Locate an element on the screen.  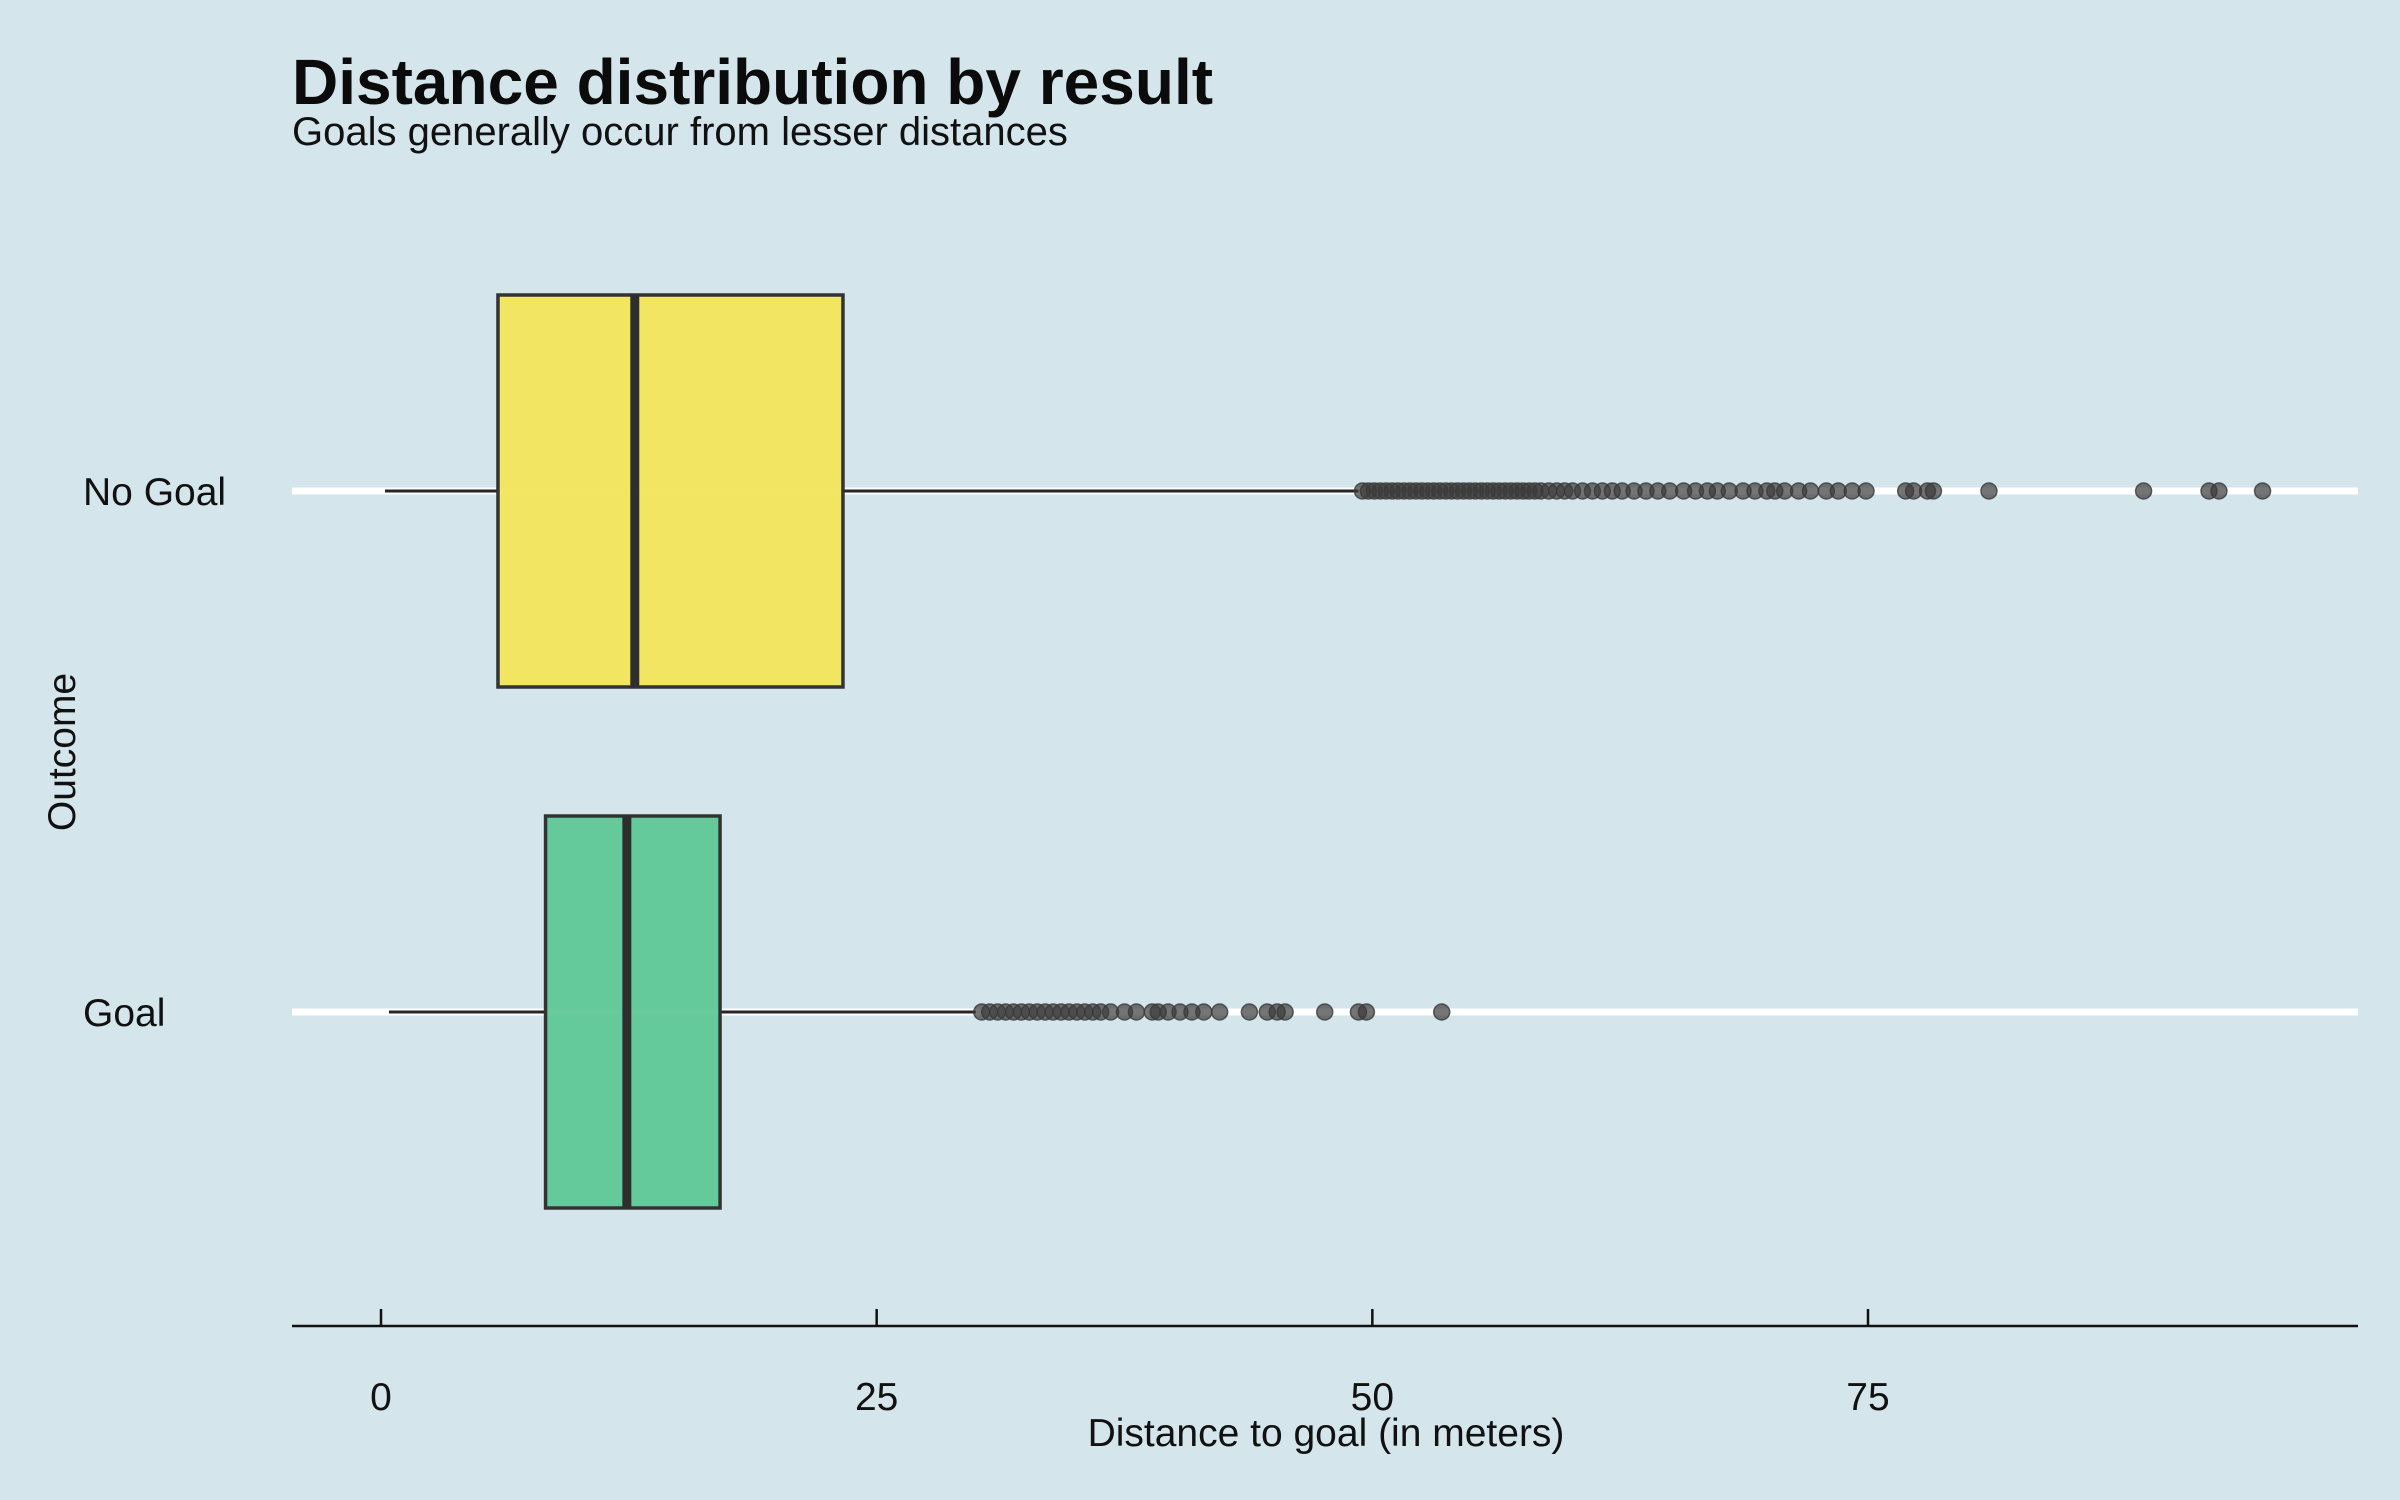
x-tick-label-75: 75 is located at coordinates (1867, 1397).